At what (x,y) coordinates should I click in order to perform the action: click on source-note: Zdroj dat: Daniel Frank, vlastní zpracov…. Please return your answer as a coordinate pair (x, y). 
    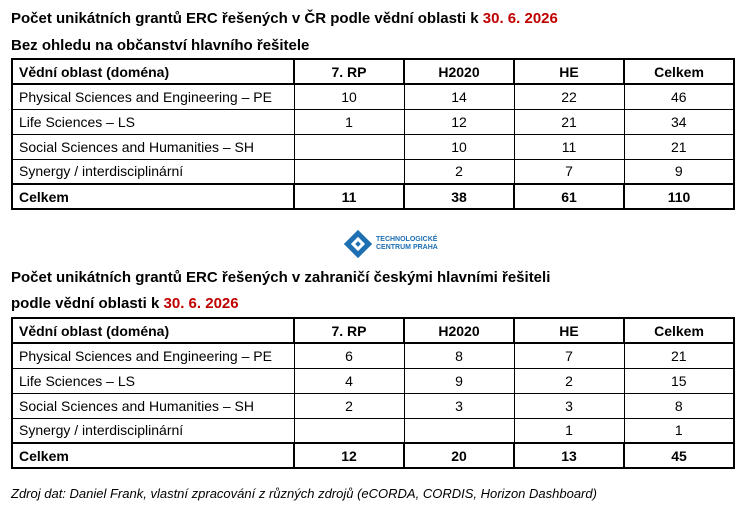
    Looking at the image, I should click on (304, 493).